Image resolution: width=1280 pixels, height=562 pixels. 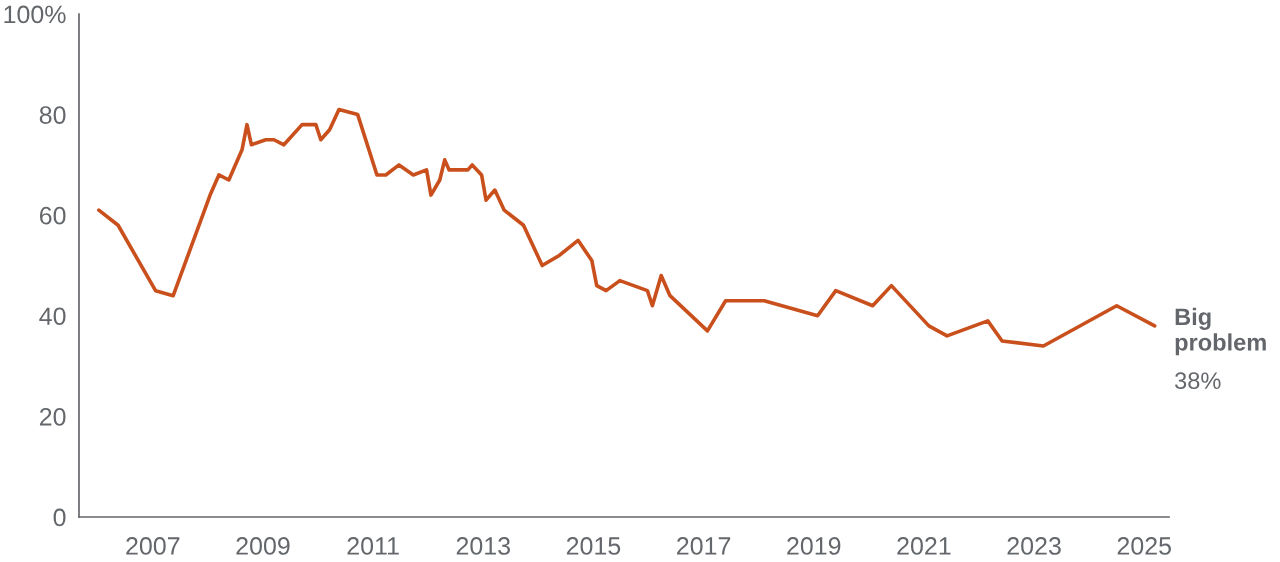 What do you see at coordinates (52, 215) in the screenshot?
I see `y-tick-label: 60` at bounding box center [52, 215].